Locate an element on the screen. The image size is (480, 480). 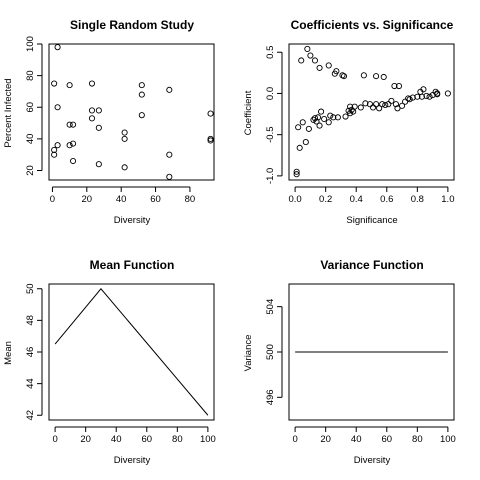
panel-1-plot-frame is located at coordinates (131, 112).